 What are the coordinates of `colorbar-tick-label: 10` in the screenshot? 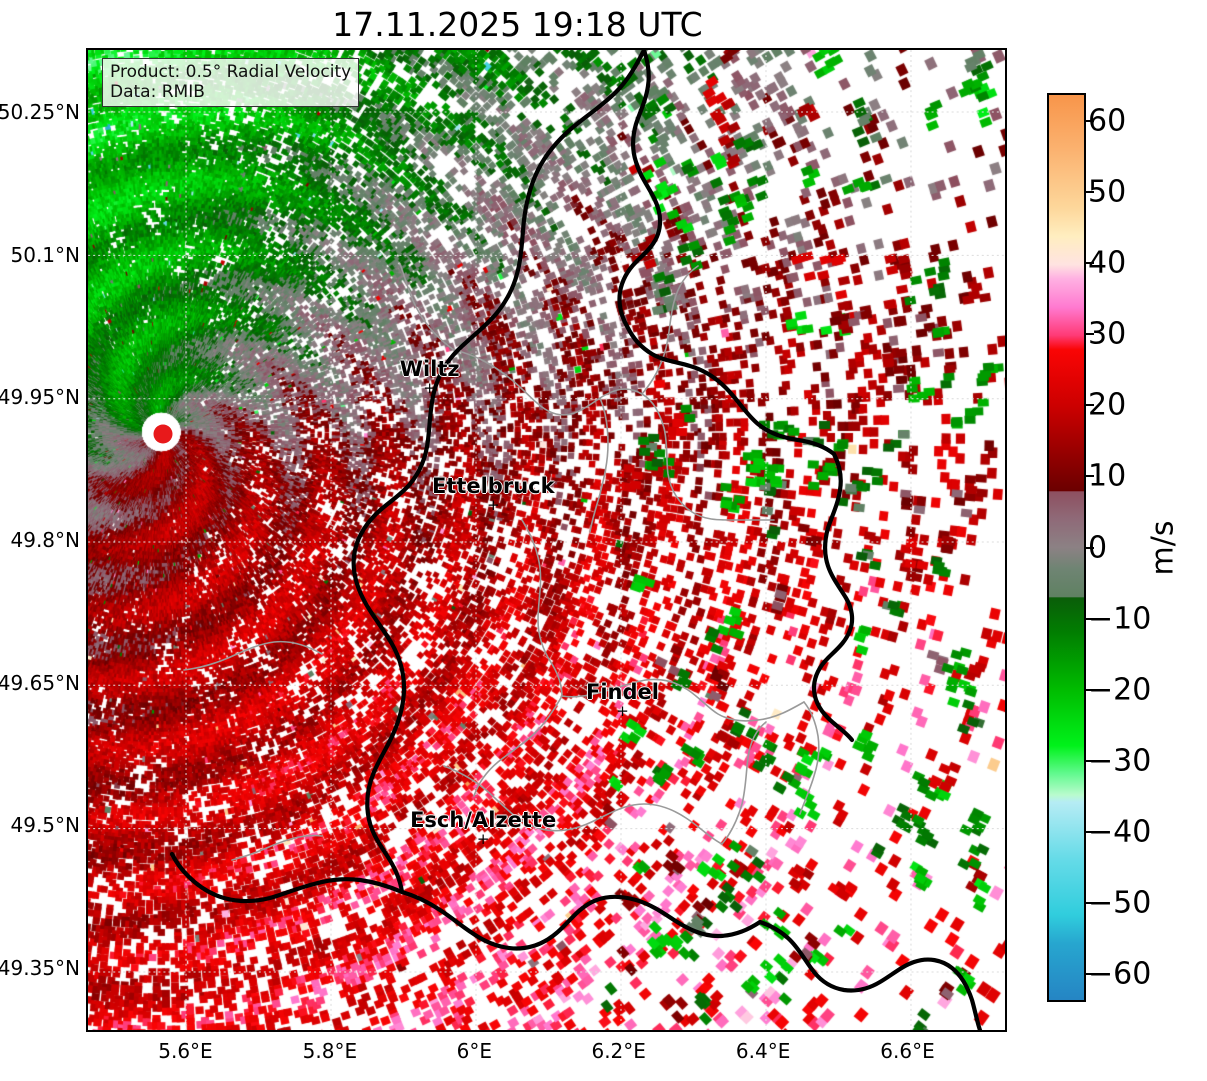 It's located at (1107, 476).